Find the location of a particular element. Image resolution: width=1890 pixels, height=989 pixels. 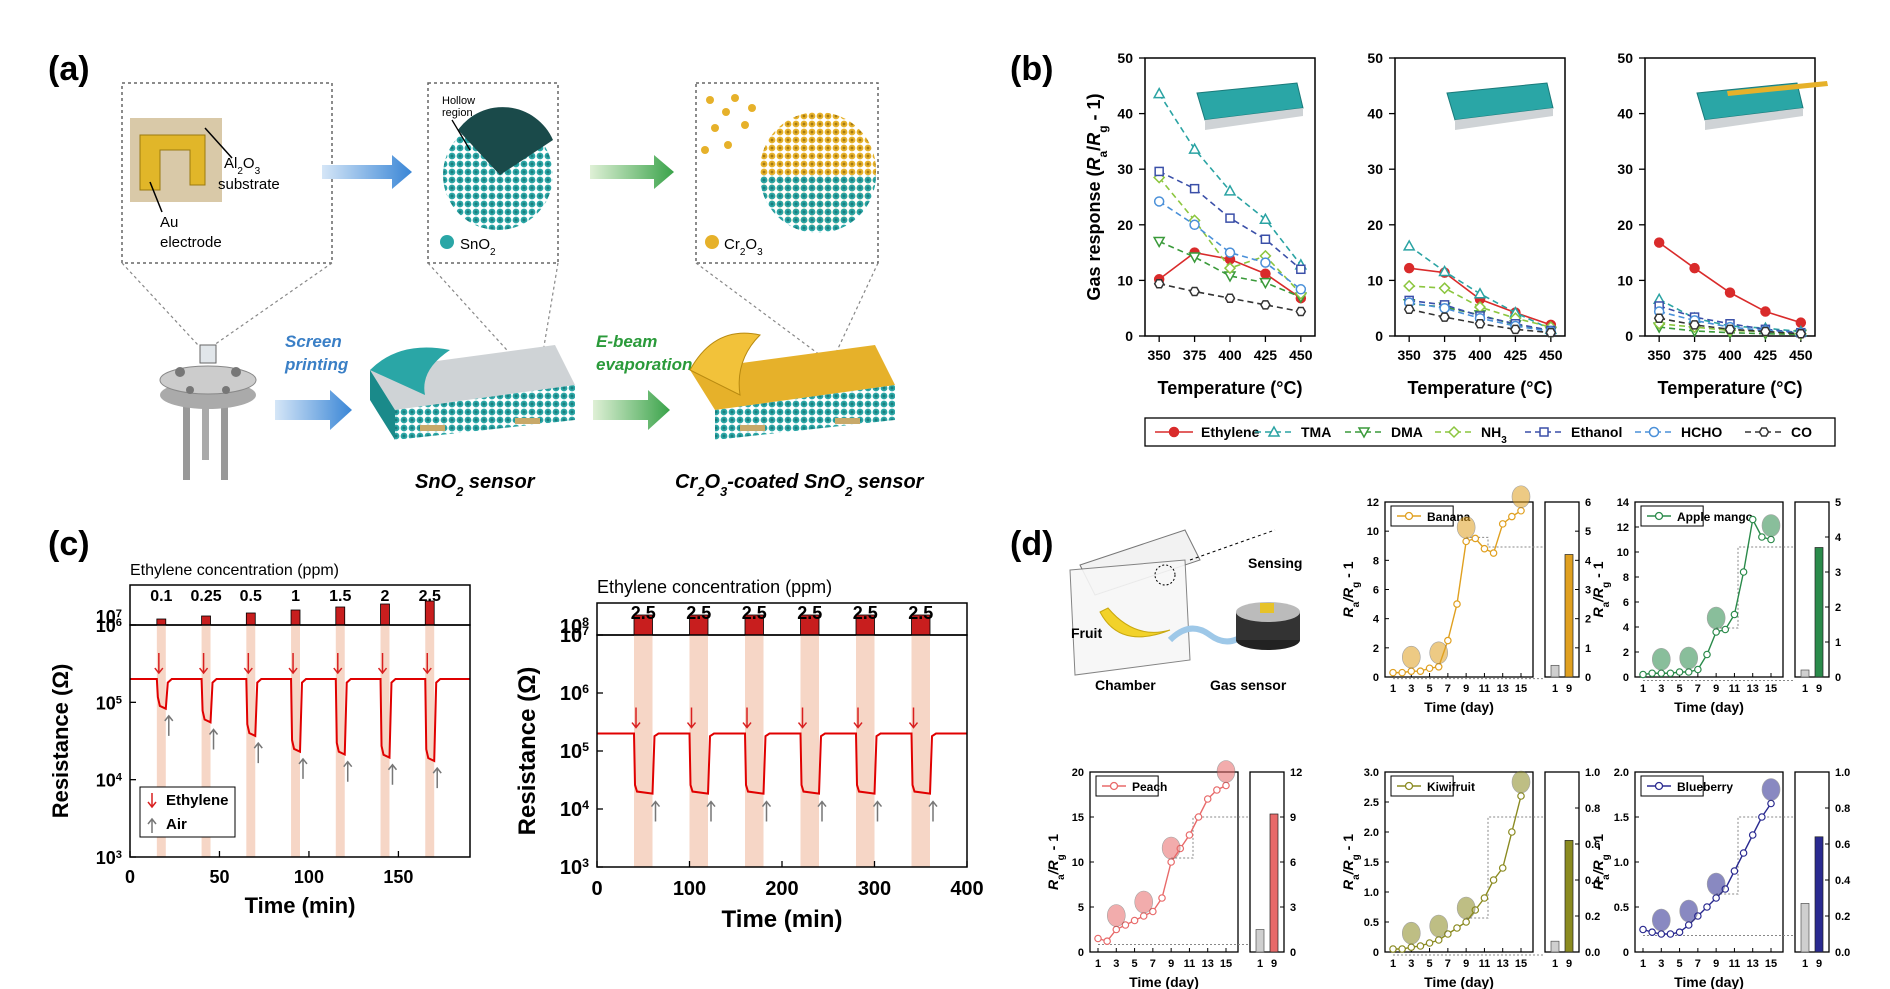

point-dma is located at coordinates (1194, 258).